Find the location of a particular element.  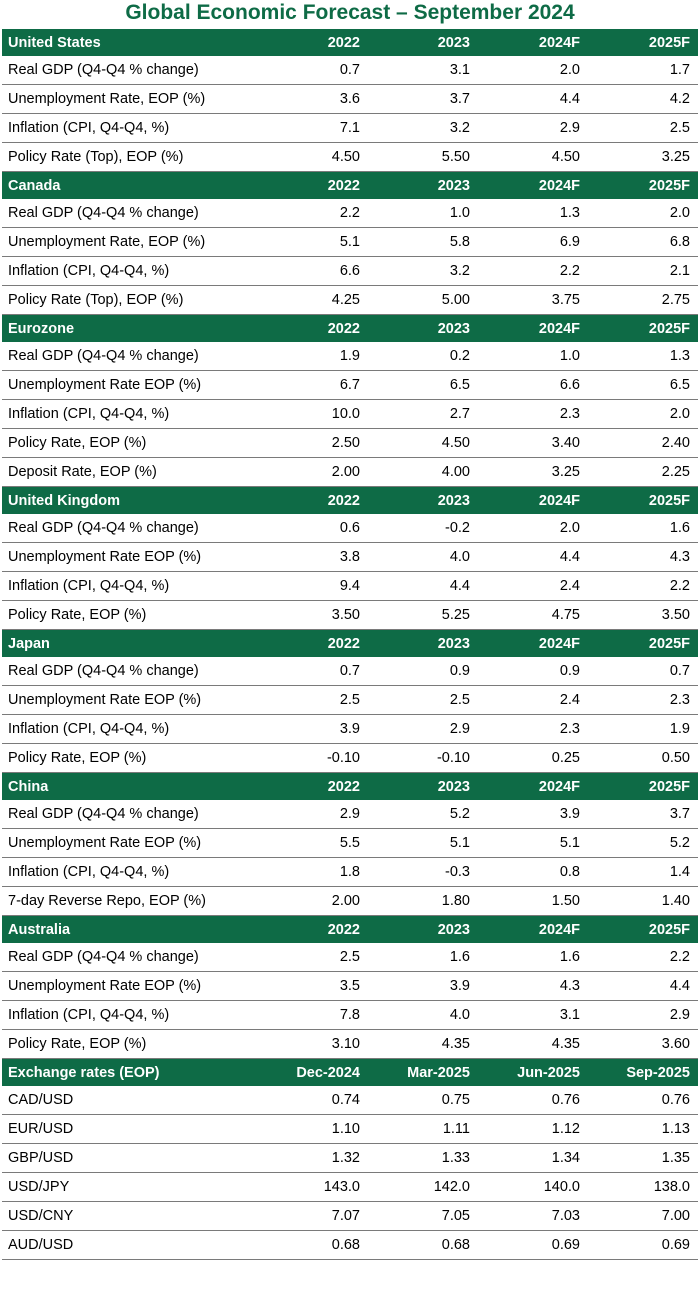

row-value: 2.7 is located at coordinates (423, 414).